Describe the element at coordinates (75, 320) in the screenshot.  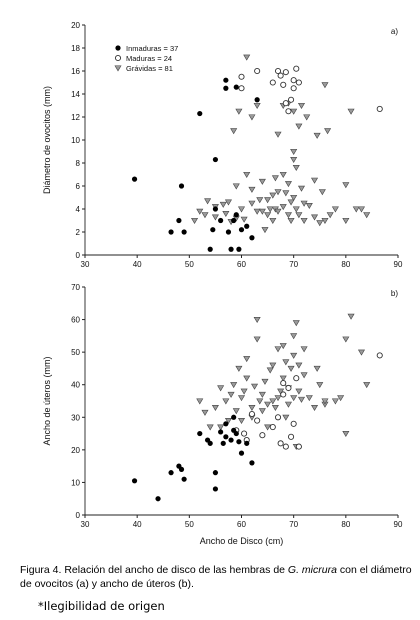
I see `y-tick-label: 60` at that location.